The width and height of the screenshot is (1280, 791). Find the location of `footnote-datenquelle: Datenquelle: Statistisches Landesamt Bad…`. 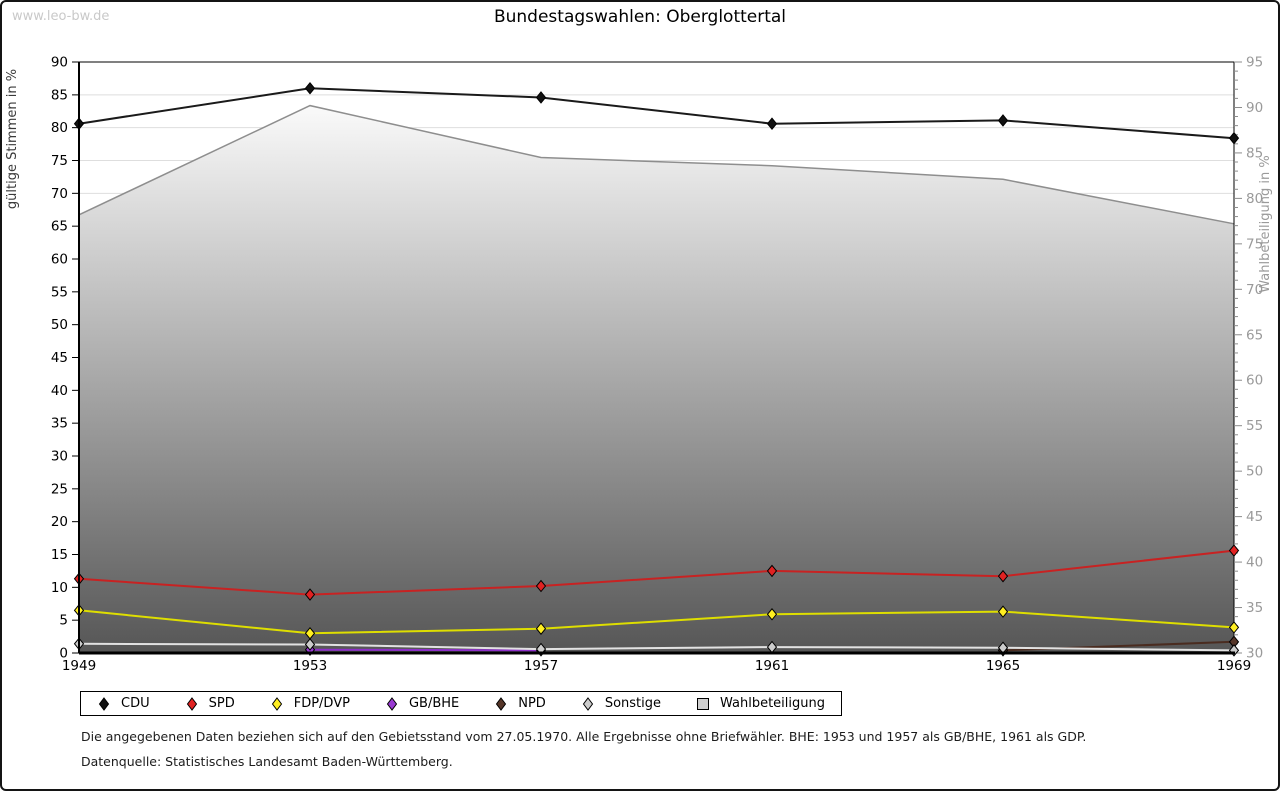

footnote-datenquelle: Datenquelle: Statistisches Landesamt Bad… is located at coordinates (267, 761).